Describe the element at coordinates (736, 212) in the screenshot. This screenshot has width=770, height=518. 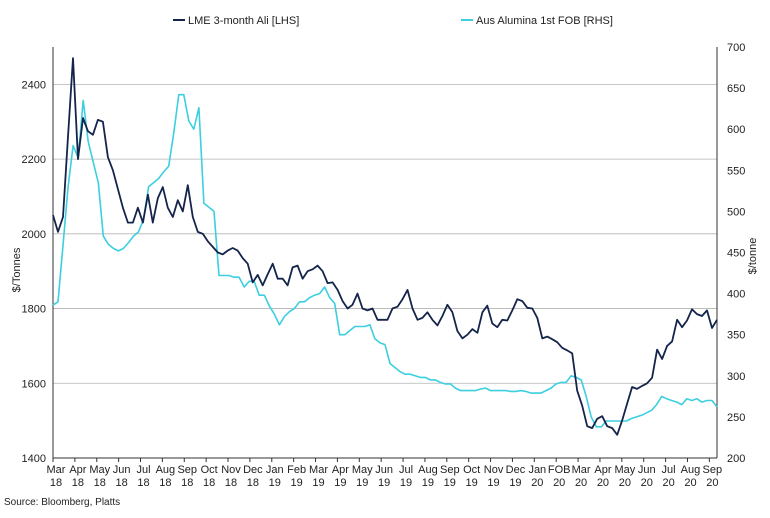
I see `y-tick-label-right: 500` at that location.